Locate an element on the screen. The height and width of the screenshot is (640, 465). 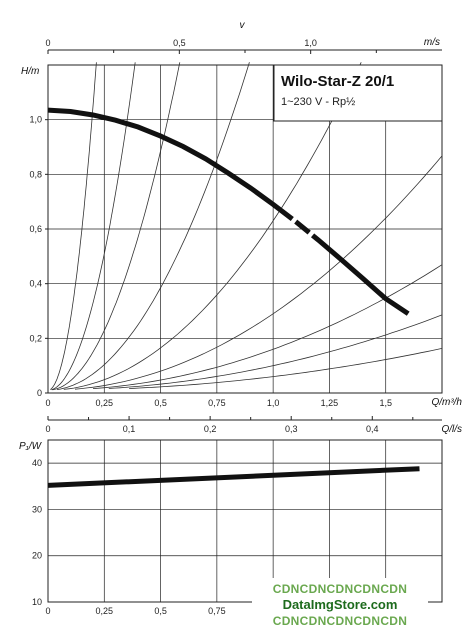
head-x-tick-label: 0,75 is located at coordinates (217, 403).